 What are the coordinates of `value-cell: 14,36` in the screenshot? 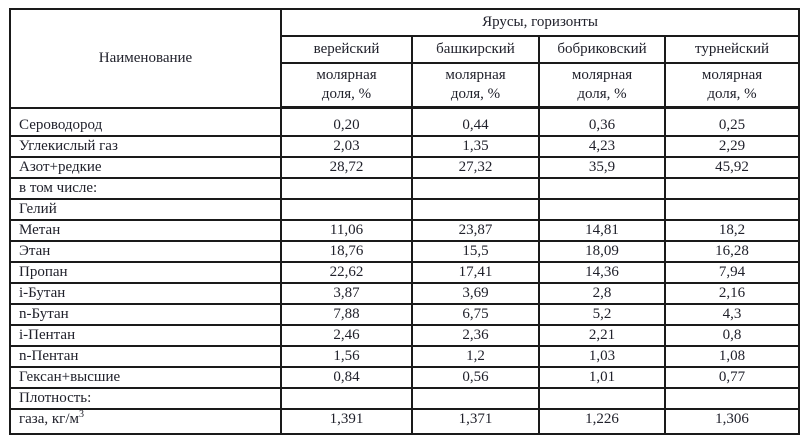 It's located at (602, 272).